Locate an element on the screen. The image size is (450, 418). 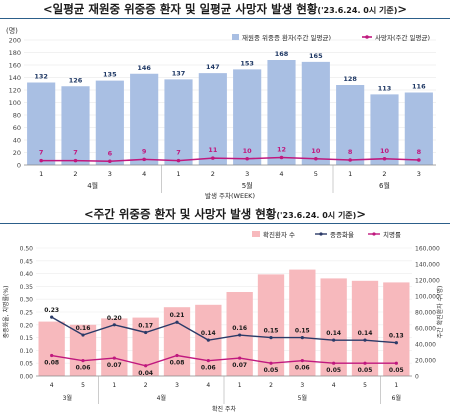
chart1-y-tick-label: 80 is located at coordinates (17, 116).